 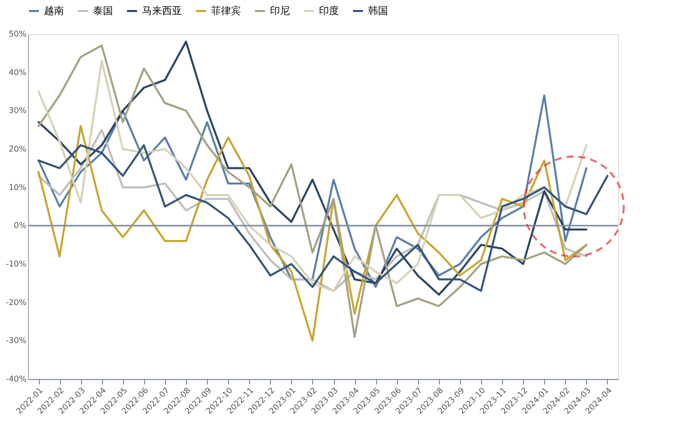 I want to click on legend-label: 印度, so click(x=329, y=11).